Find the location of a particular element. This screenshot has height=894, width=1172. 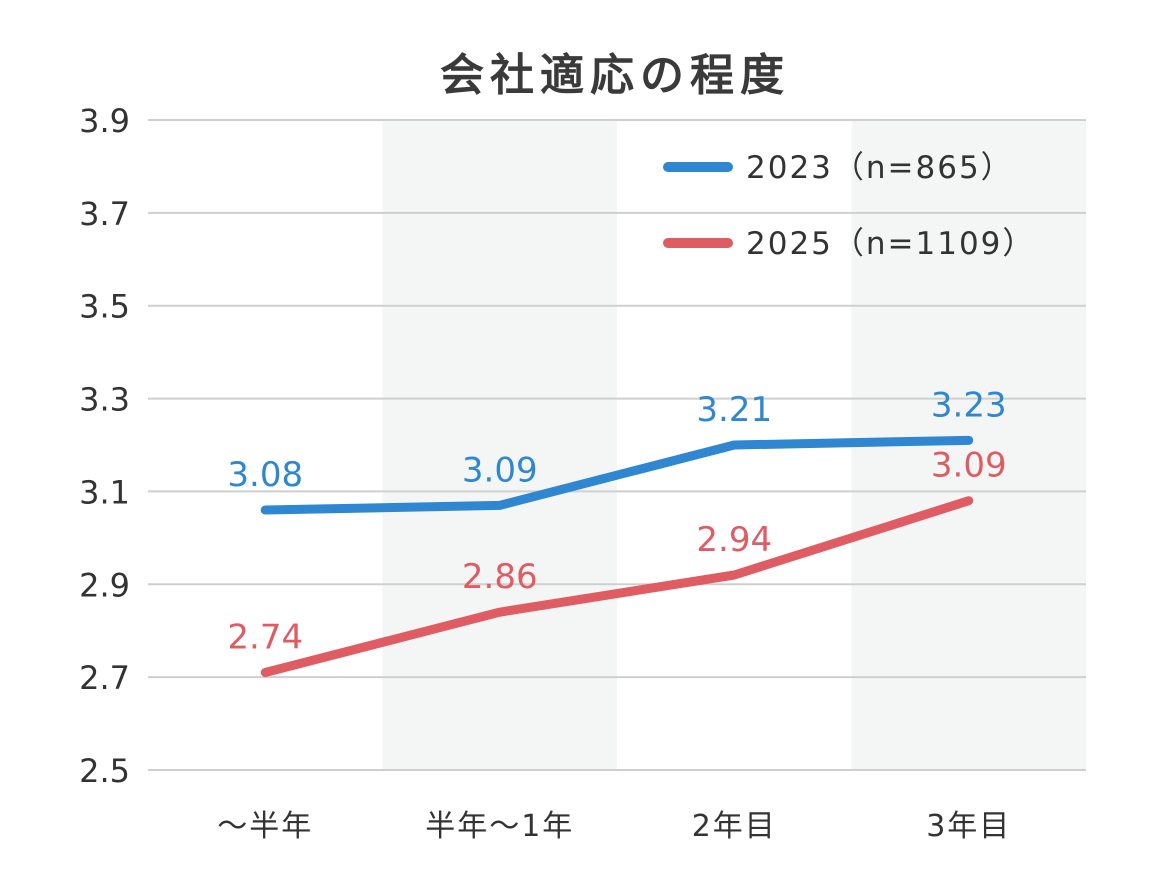

y-tick-label: 2.7 is located at coordinates (104, 678).